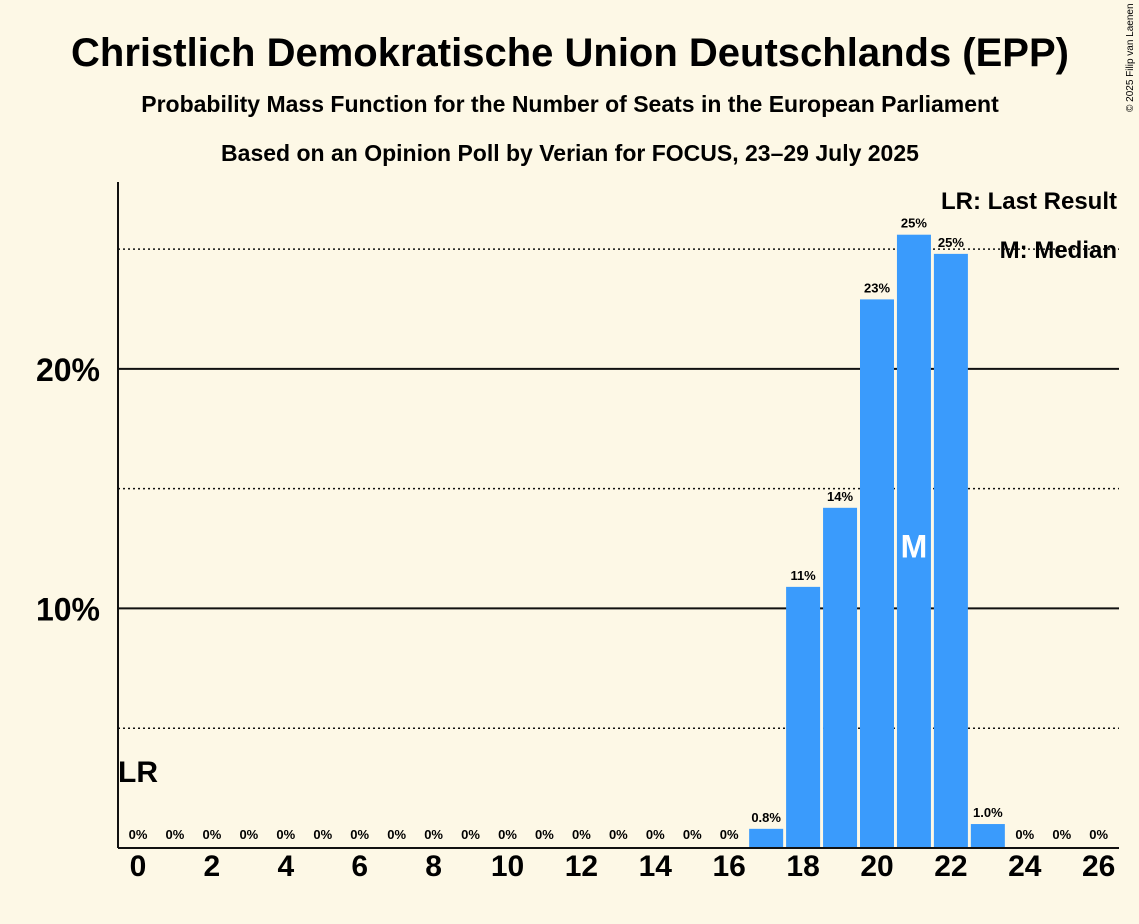 The width and height of the screenshot is (1139, 924). What do you see at coordinates (433, 834) in the screenshot?
I see `bar-label-seat-8: 0%` at bounding box center [433, 834].